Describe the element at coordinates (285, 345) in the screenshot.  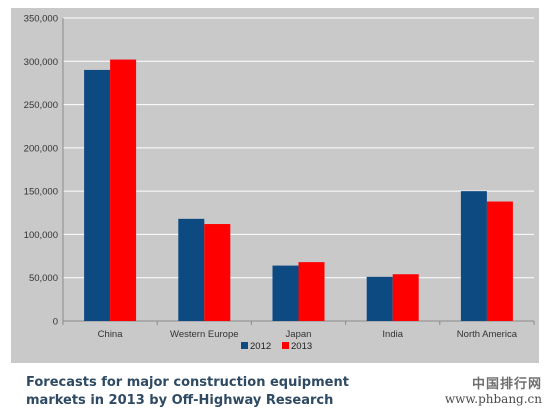
I see `legend-swatch-2013` at that location.